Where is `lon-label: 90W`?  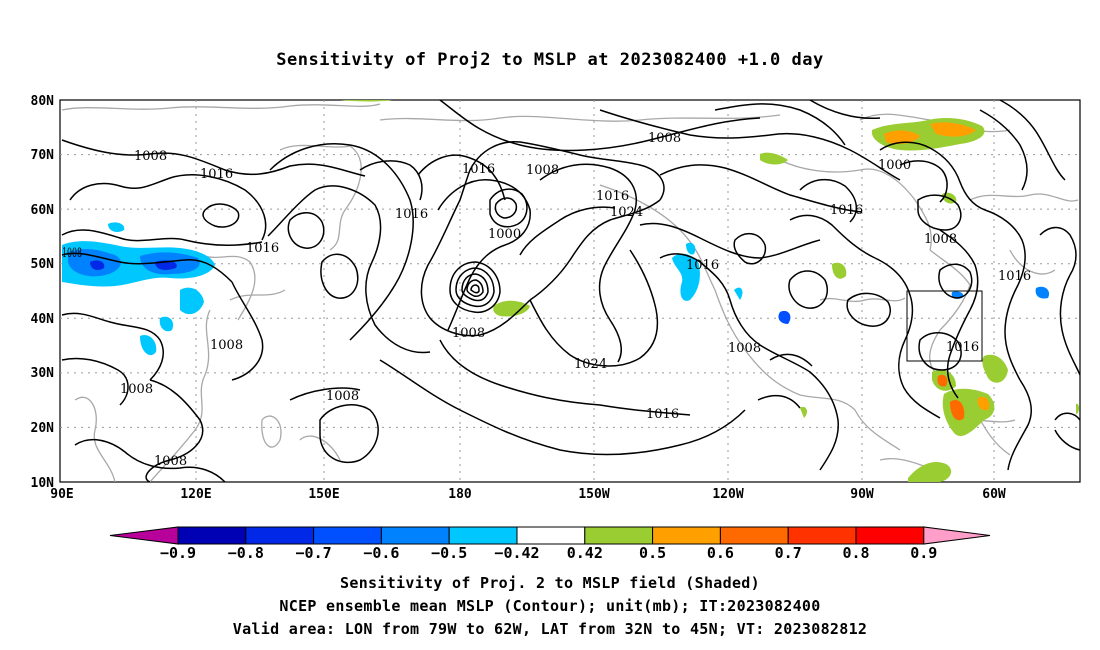
lon-label: 90W is located at coordinates (862, 494).